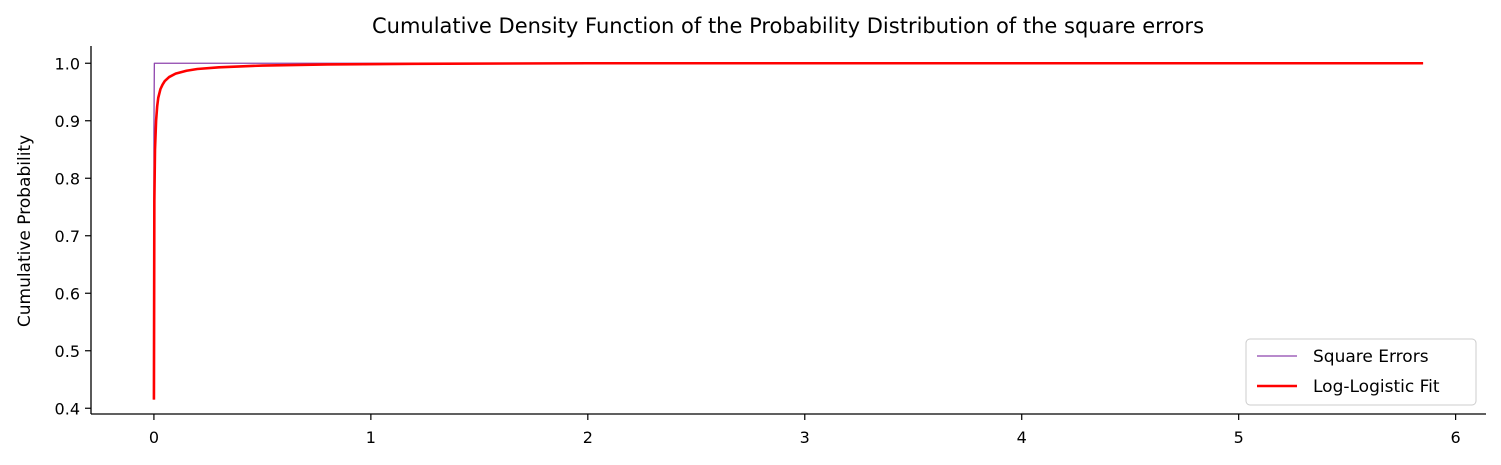 The image size is (1501, 465). I want to click on x-tick-label: 6, so click(1456, 437).